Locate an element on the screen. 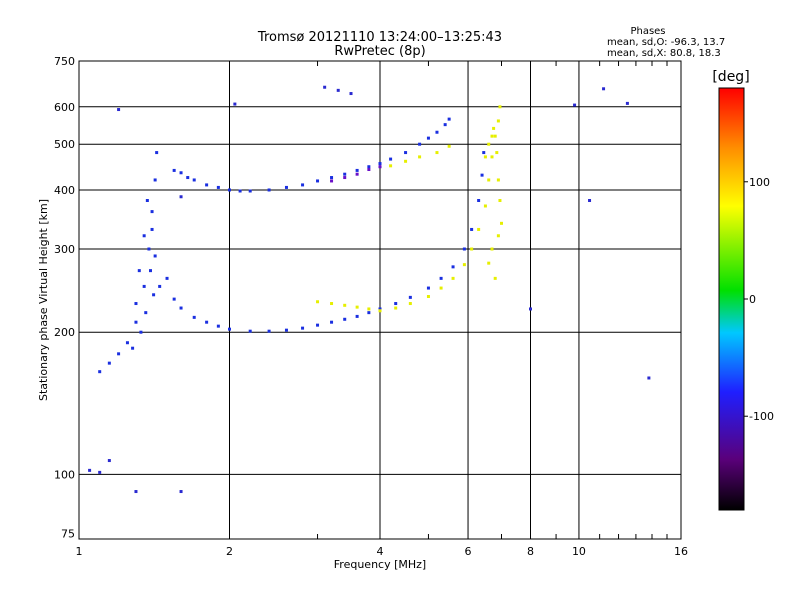 Image resolution: width=800 pixels, height=604 pixels. y-tick-label: 100 is located at coordinates (64, 474).